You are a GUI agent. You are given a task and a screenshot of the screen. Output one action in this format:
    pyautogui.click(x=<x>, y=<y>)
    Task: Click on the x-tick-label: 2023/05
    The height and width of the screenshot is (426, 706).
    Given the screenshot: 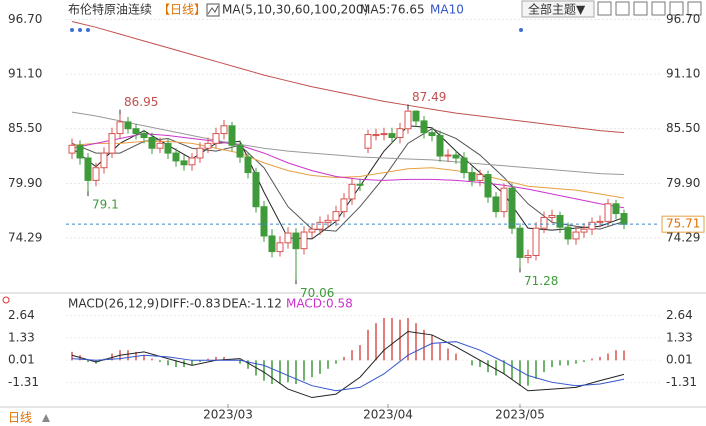 What is the action you would take?
    pyautogui.click(x=520, y=415)
    